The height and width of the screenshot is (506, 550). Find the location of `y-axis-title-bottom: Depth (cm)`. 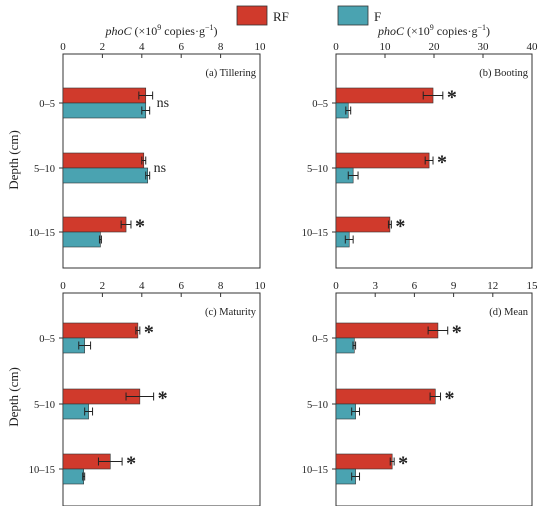

y-axis-title-bottom: Depth (cm) is located at coordinates (13, 397).